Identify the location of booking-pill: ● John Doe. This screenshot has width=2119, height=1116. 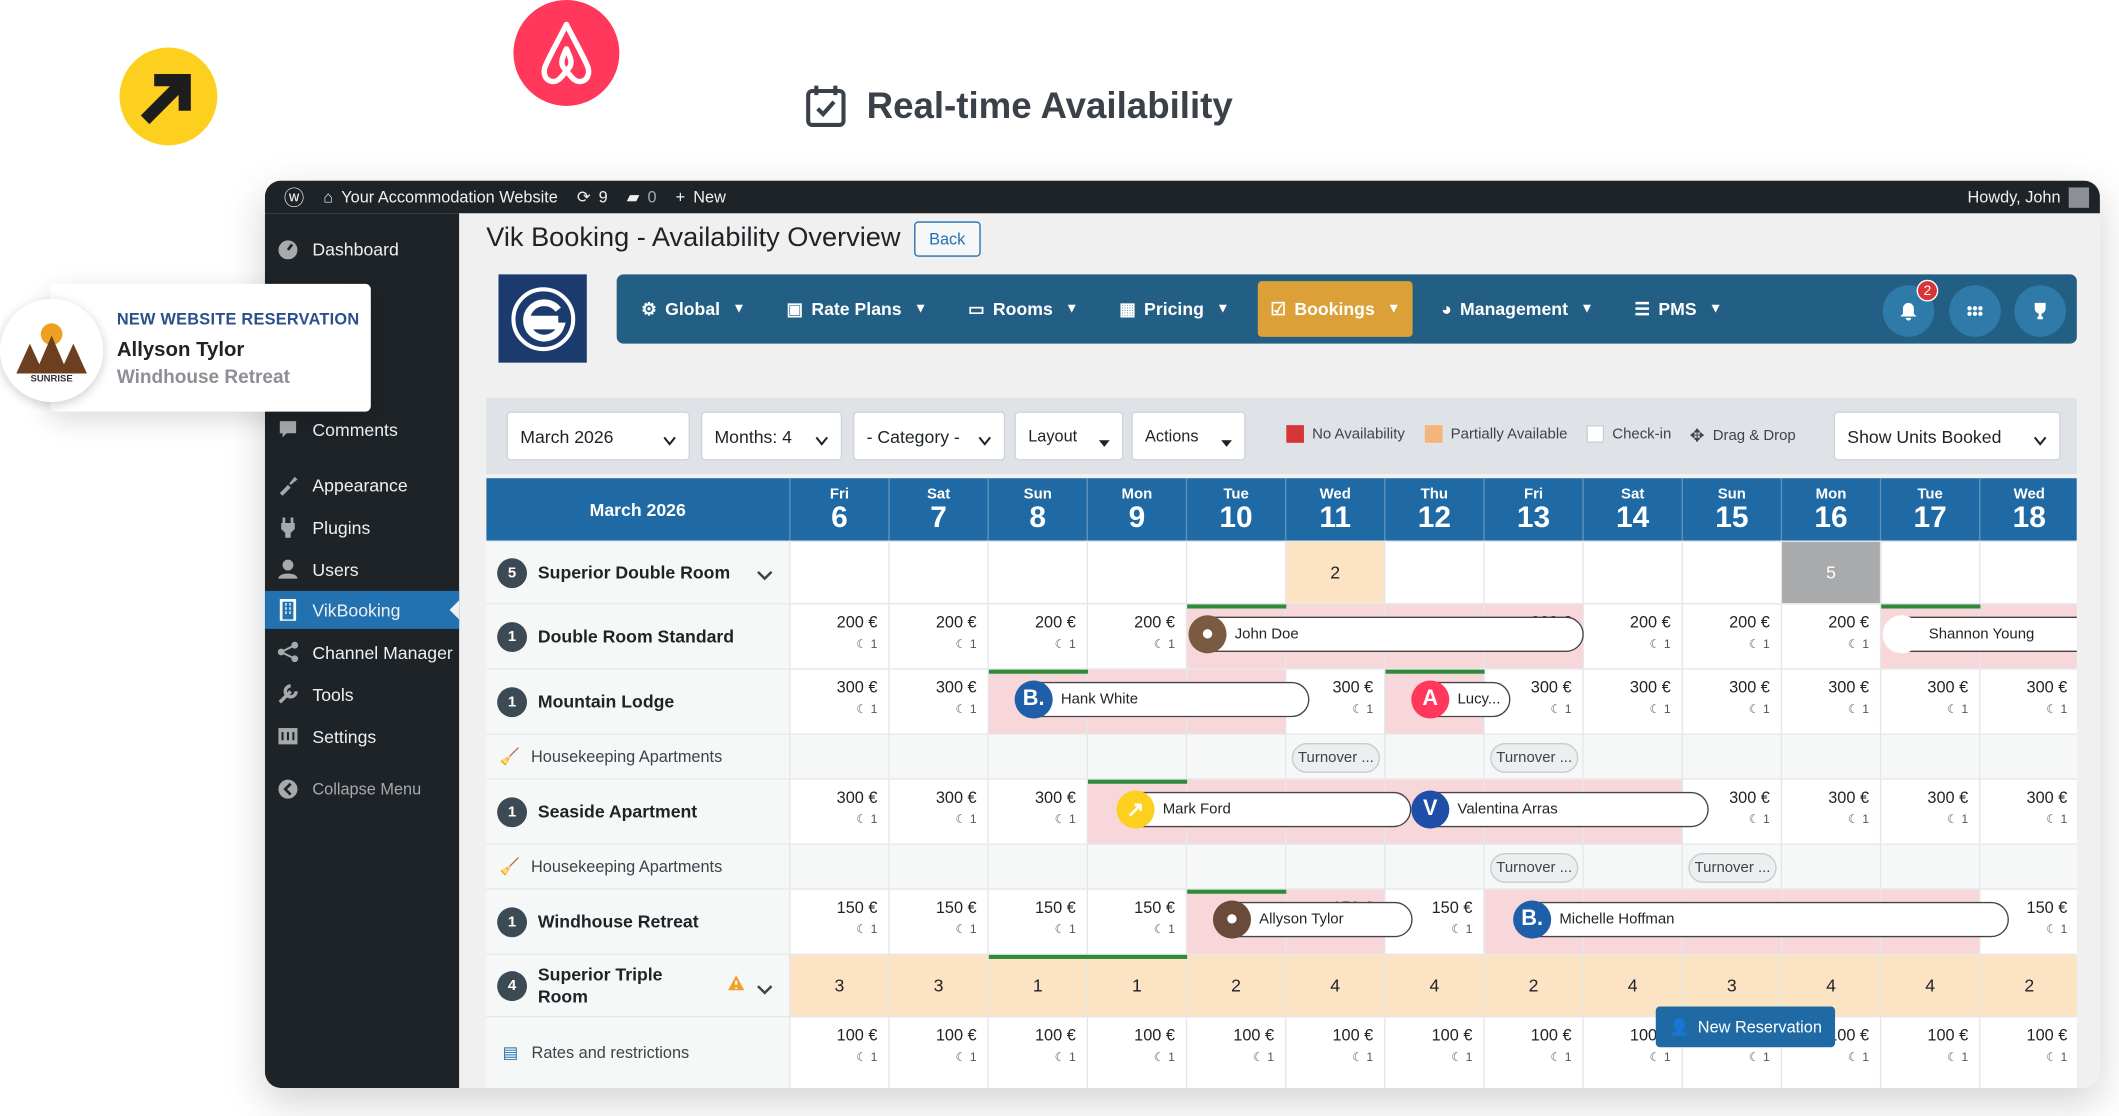
(1386, 634).